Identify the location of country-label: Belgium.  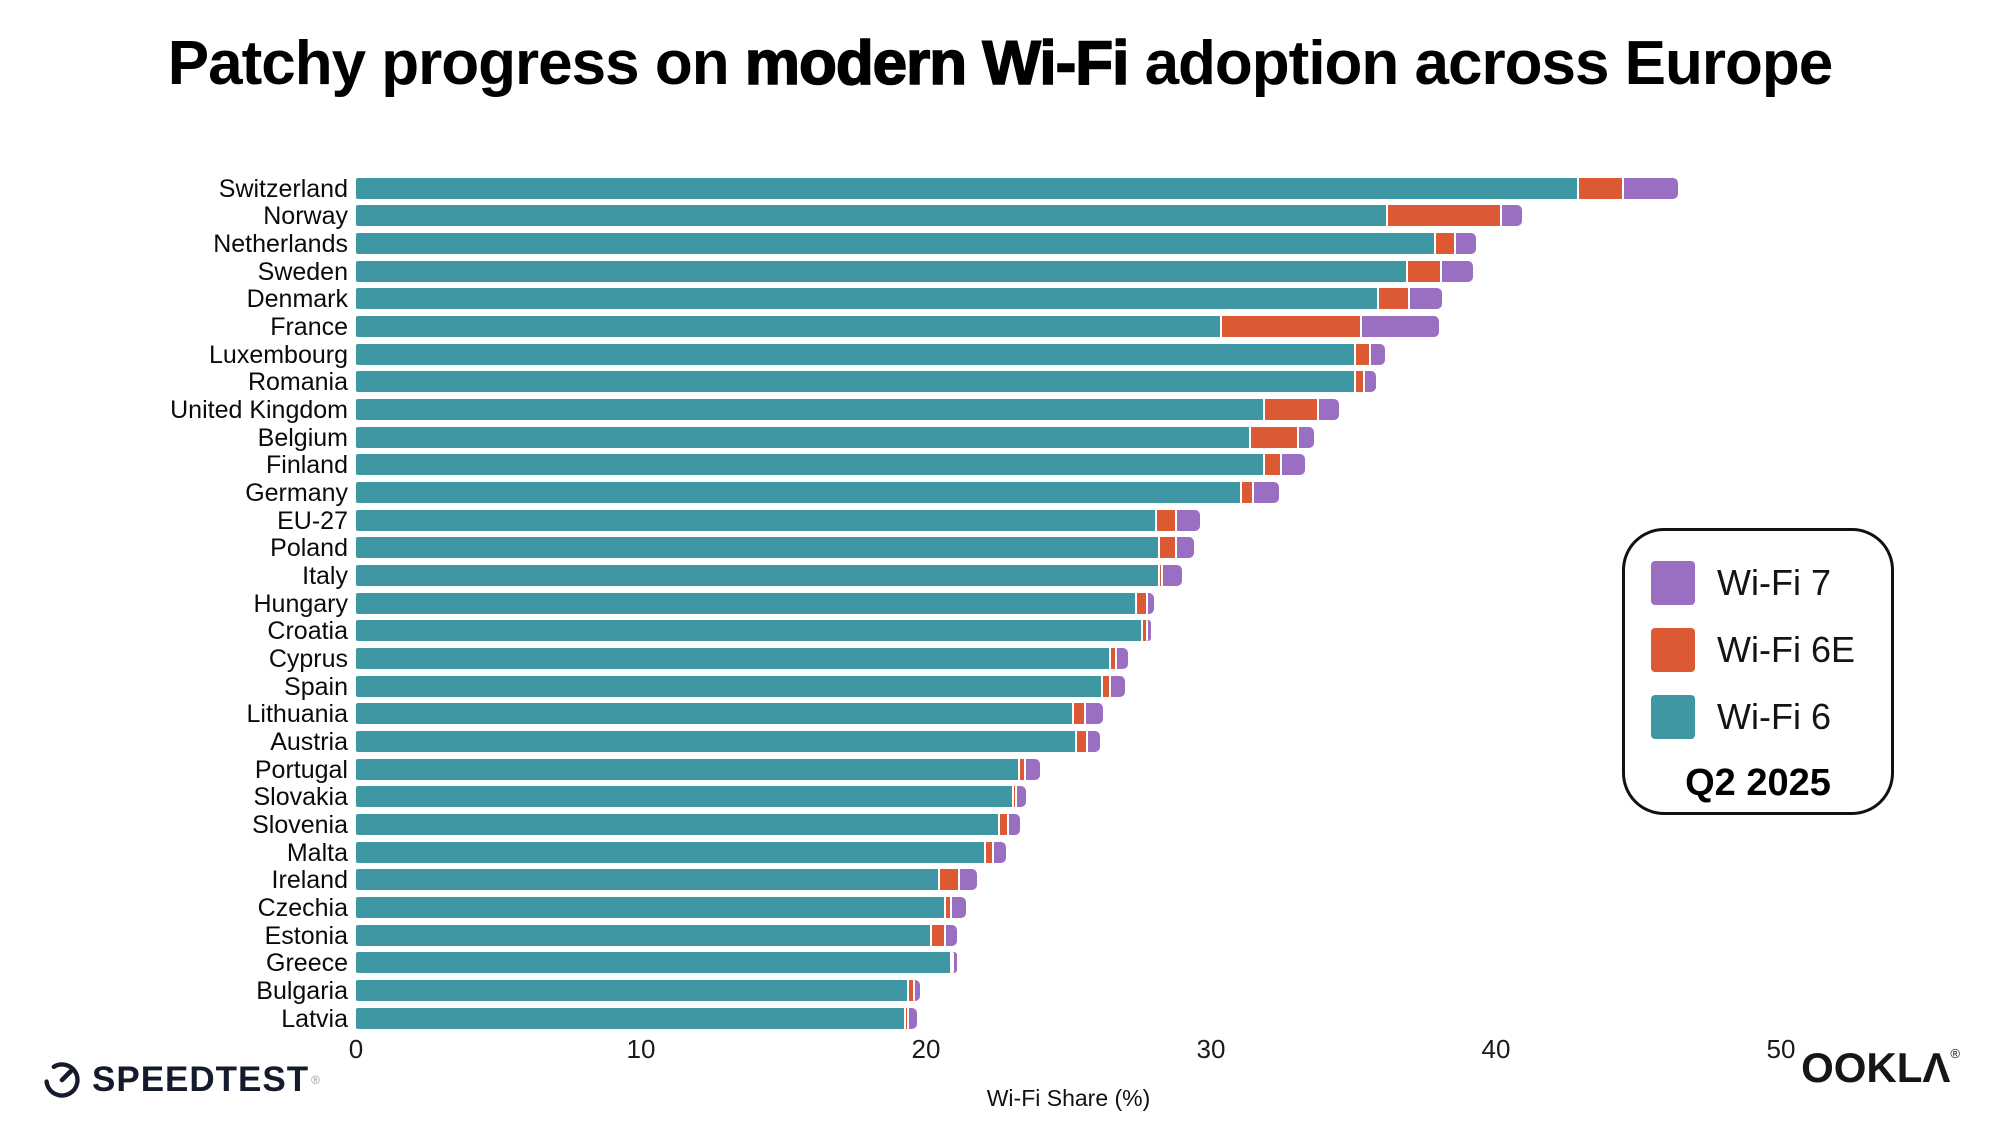
(302, 437).